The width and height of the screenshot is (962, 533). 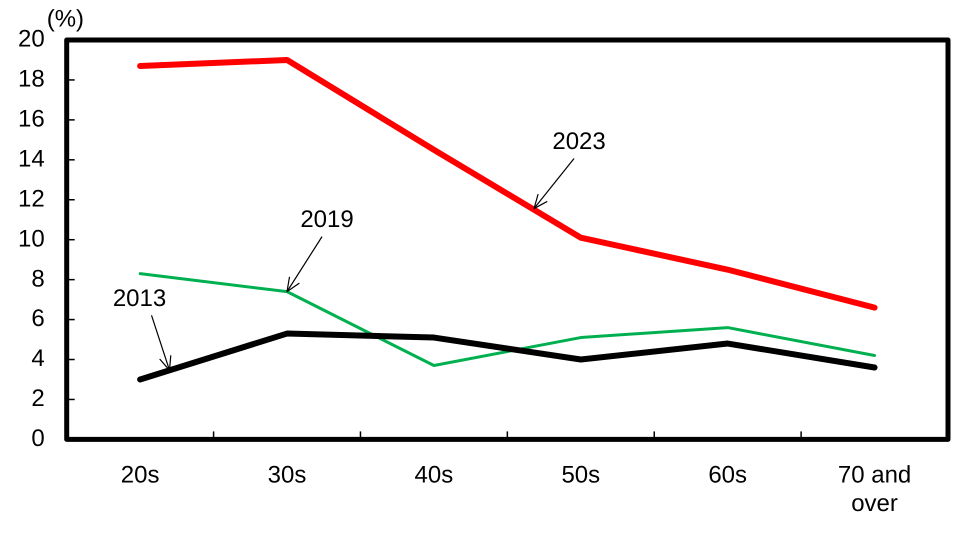 What do you see at coordinates (31, 198) in the screenshot?
I see `y-tick-label: 12` at bounding box center [31, 198].